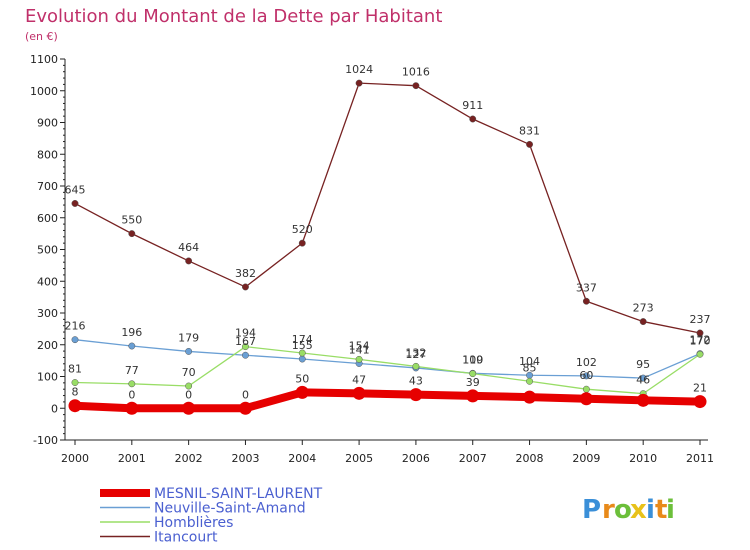 This screenshot has width=750, height=550. What do you see at coordinates (245, 333) in the screenshot?
I see `data-label: 194` at bounding box center [245, 333].